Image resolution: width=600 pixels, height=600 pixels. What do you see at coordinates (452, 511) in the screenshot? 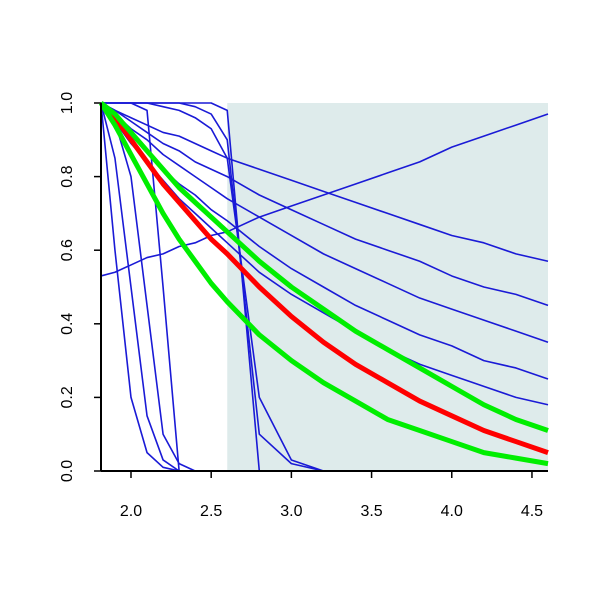
I see `x-tick-label: 4.0` at bounding box center [452, 511].